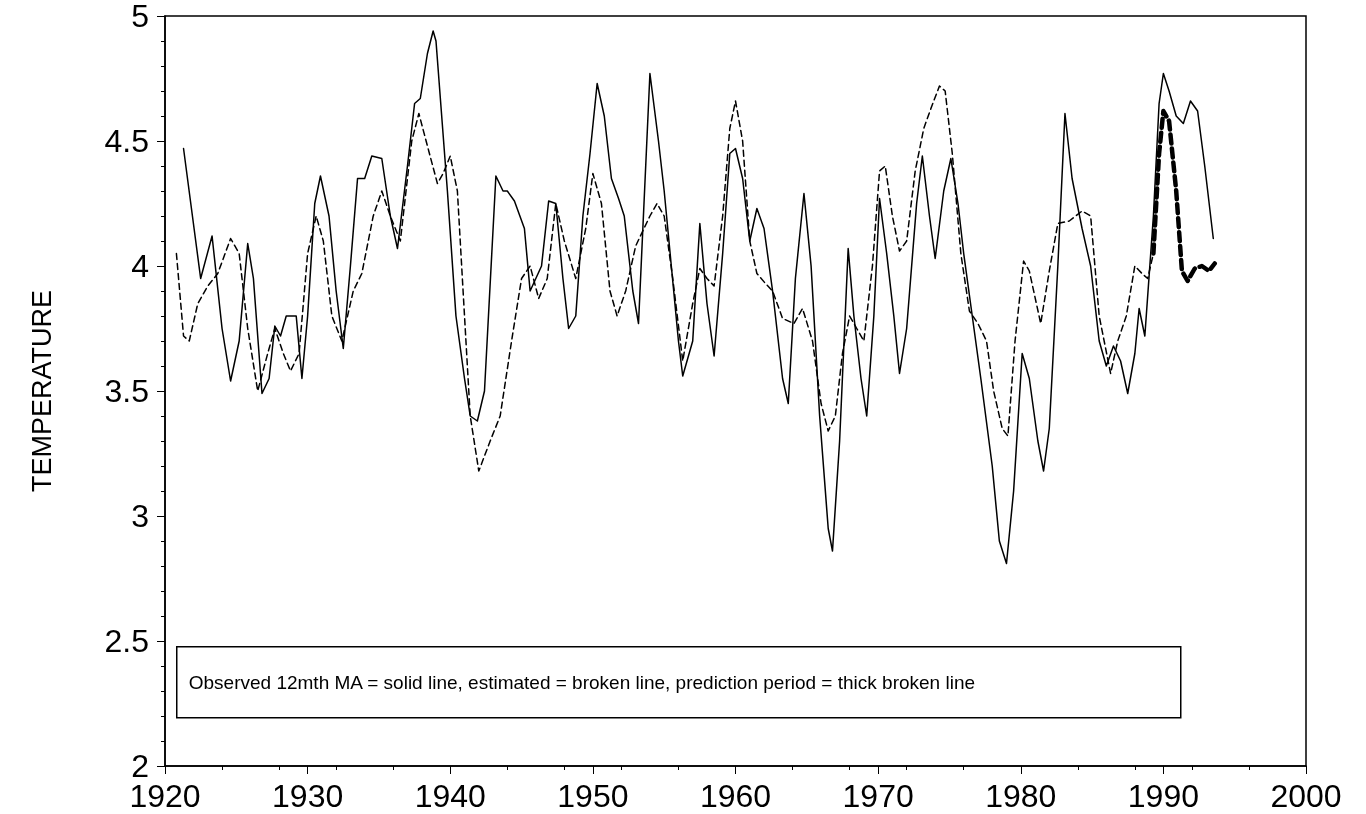 This screenshot has width=1366, height=814. I want to click on x-tick-label: 1950, so click(593, 796).